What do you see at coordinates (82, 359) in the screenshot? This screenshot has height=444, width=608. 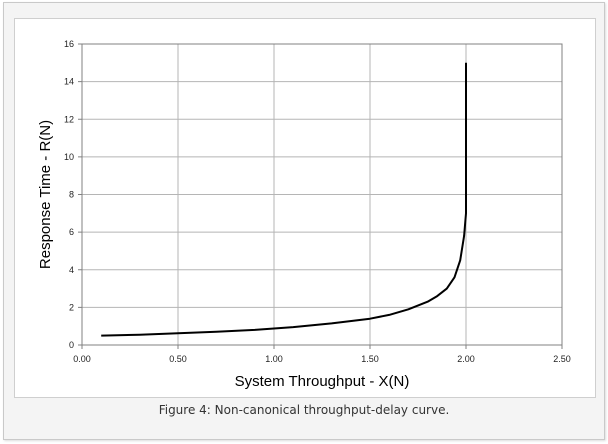 I see `x-tick-label: 0.00` at bounding box center [82, 359].